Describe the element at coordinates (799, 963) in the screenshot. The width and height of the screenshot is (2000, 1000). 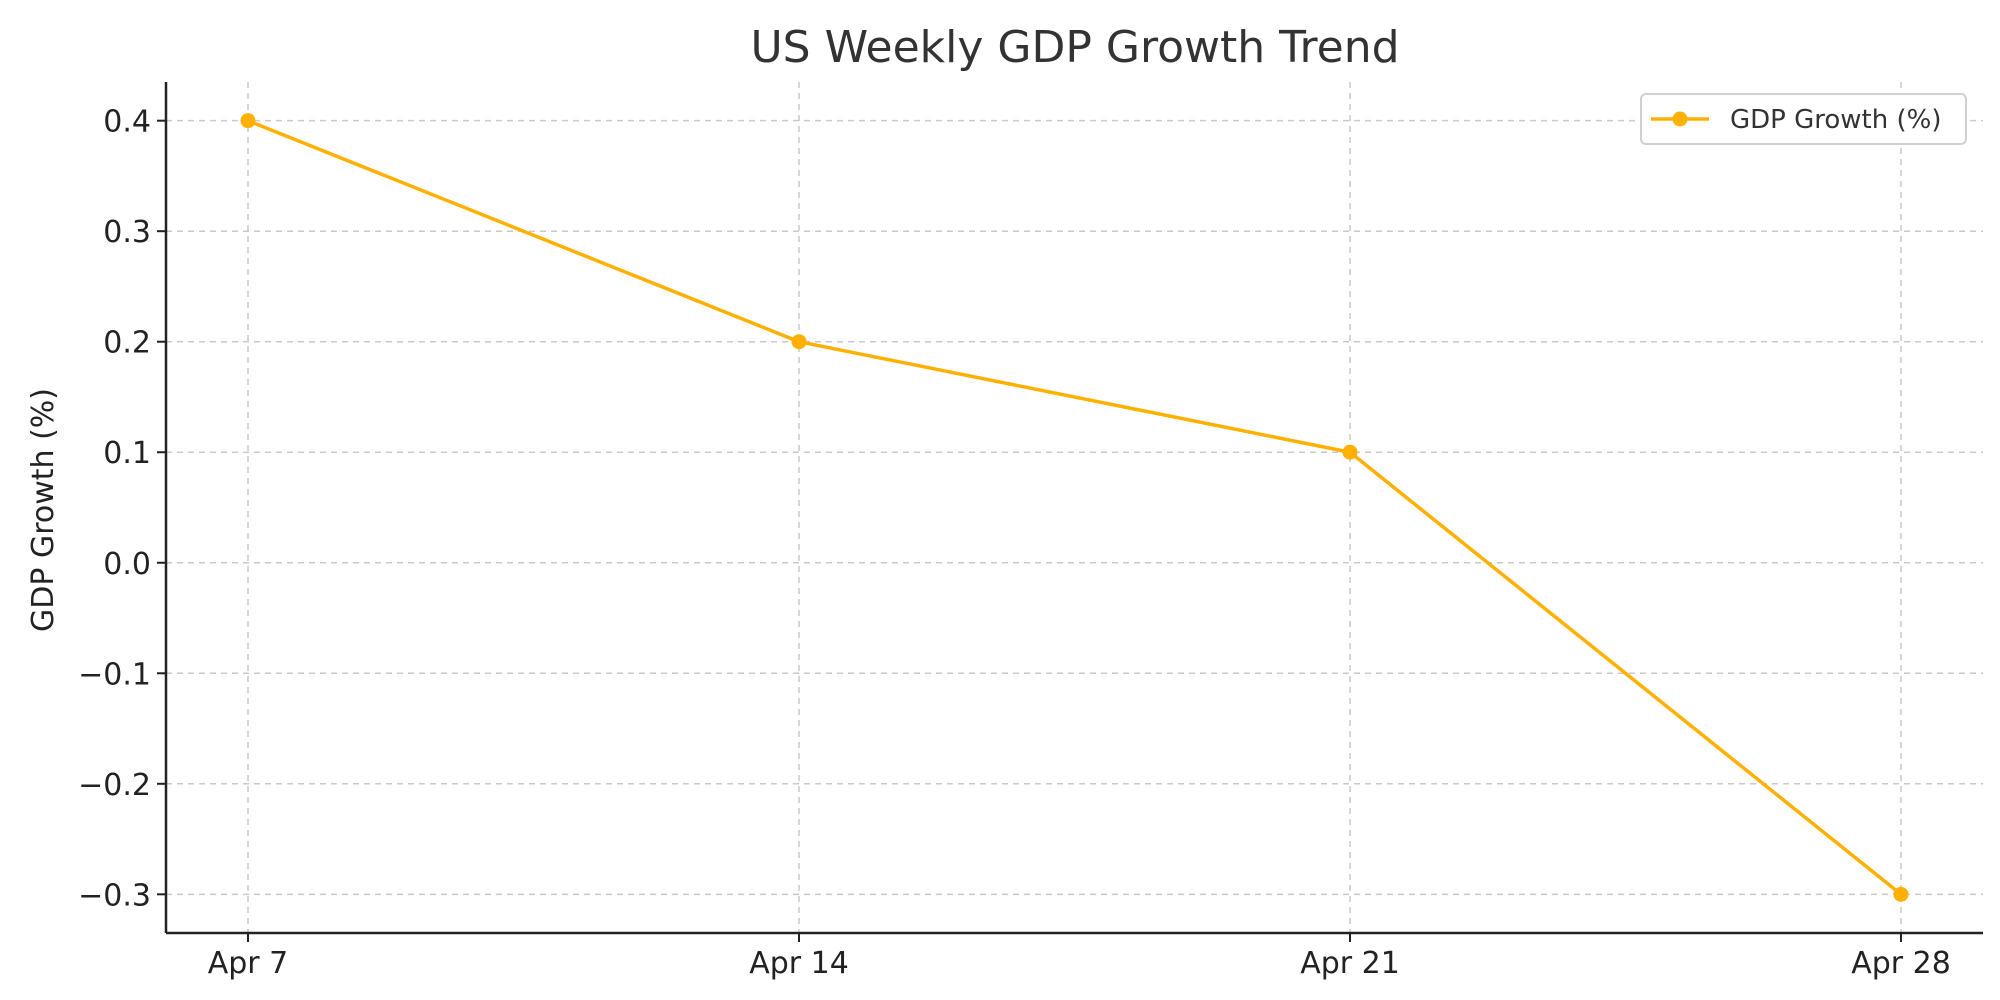
I see `x-tick-label: Apr 14` at that location.